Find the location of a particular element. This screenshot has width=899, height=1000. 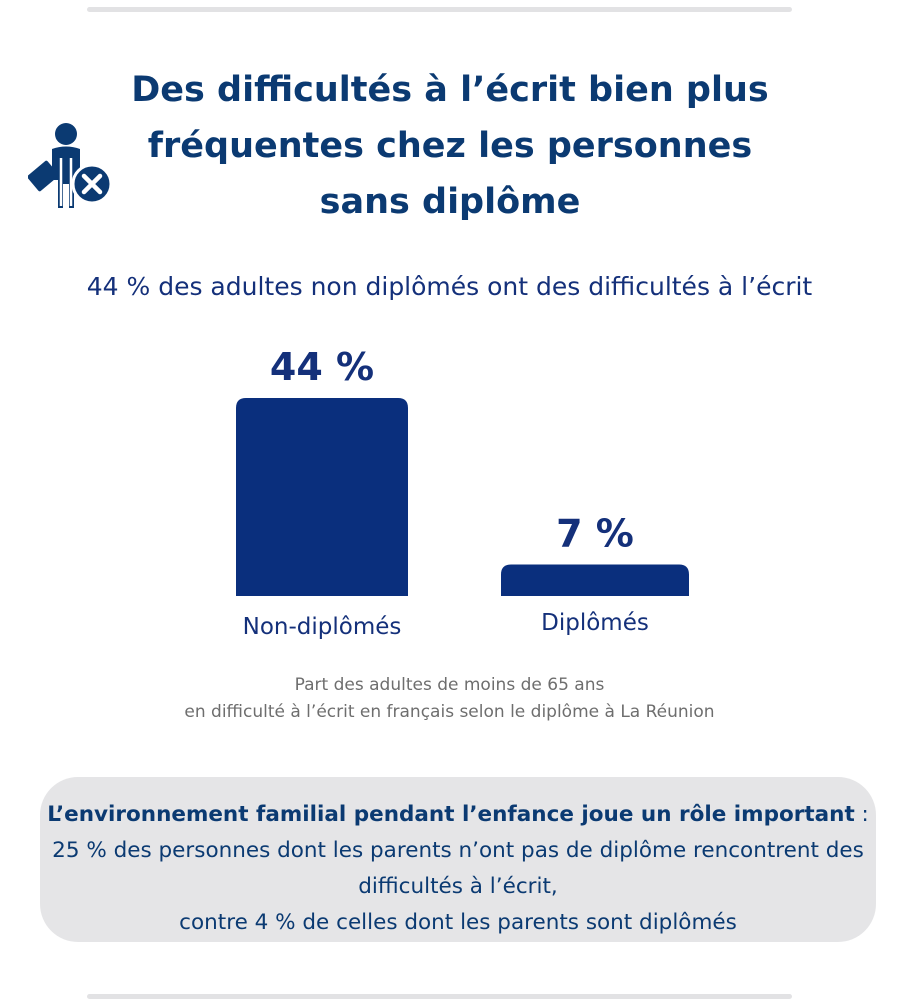

bar-chart: 44 % Non-diplômés 7 % Diplômés is located at coordinates (462, 492).